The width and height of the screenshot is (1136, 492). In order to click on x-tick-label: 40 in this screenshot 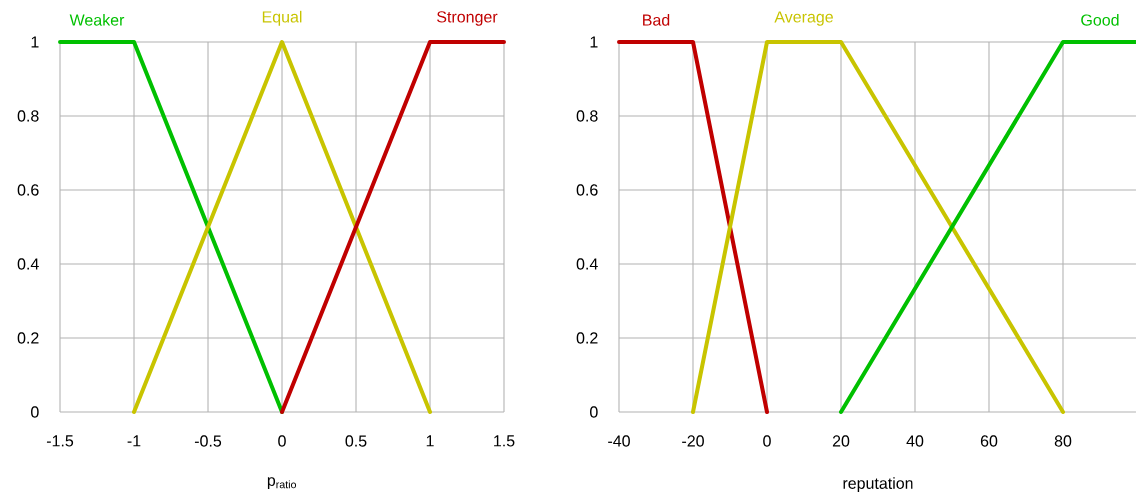, I will do `click(915, 441)`.